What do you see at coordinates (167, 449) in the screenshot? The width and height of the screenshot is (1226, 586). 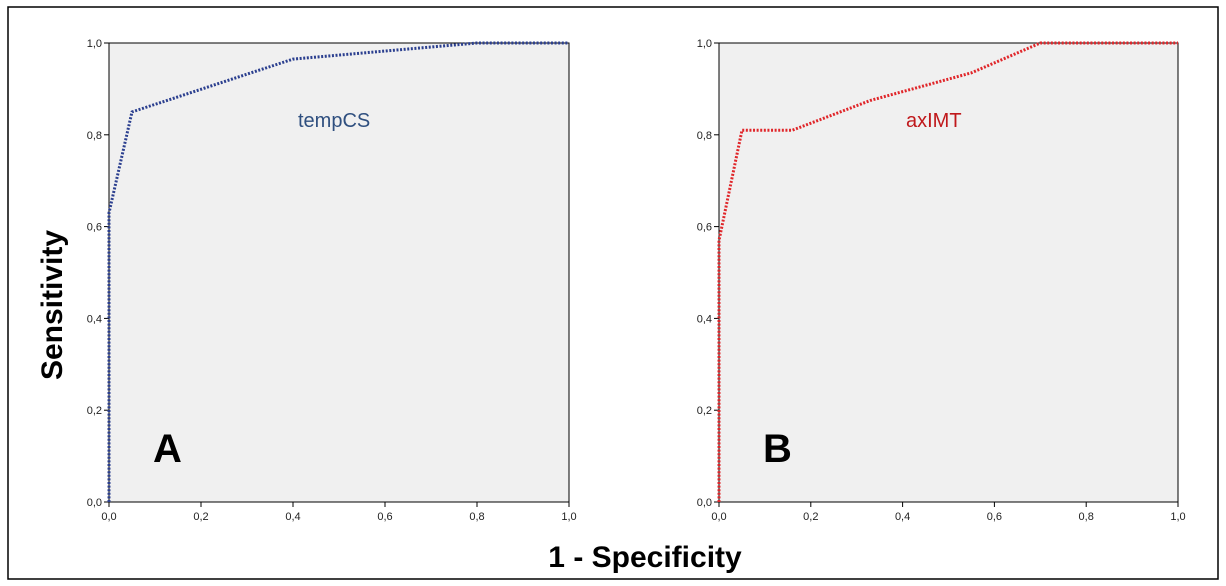 I see `panel-letter: A` at bounding box center [167, 449].